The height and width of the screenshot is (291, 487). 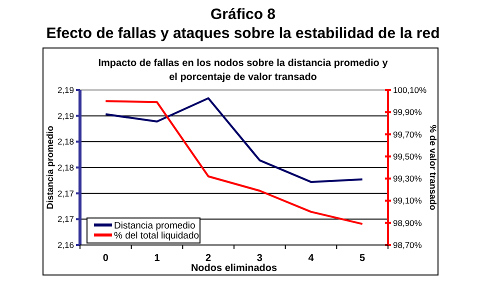 What do you see at coordinates (311, 258) in the screenshot?
I see `x-tick-label: 4` at bounding box center [311, 258].